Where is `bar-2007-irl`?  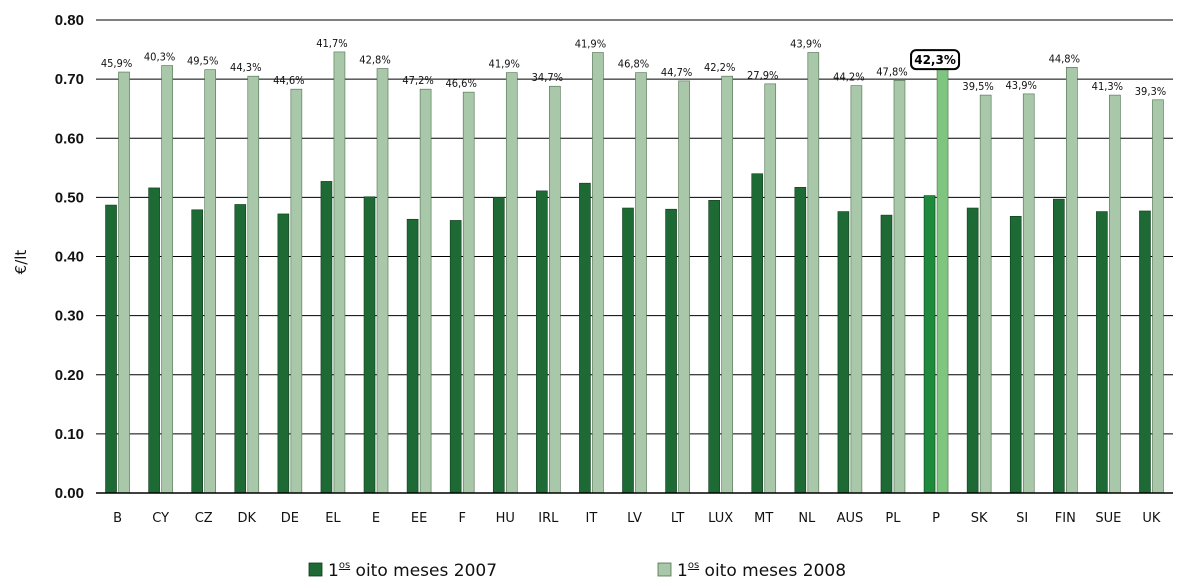 bar-2007-irl is located at coordinates (542, 342).